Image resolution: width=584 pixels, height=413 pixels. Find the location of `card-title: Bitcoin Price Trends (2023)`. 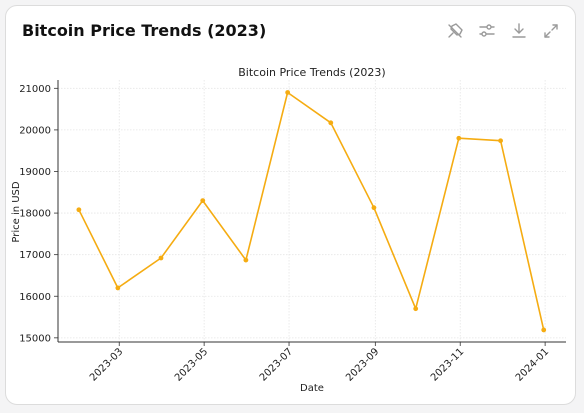

card-title: Bitcoin Price Trends (2023) is located at coordinates (144, 30).